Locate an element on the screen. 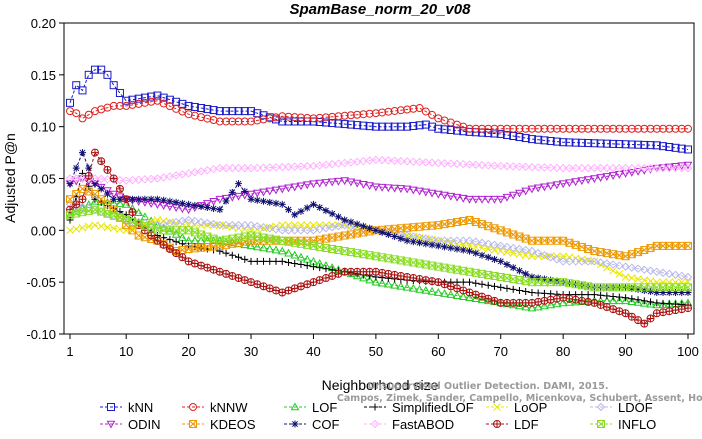 The width and height of the screenshot is (702, 439). legend-label: LDOF is located at coordinates (635, 407).